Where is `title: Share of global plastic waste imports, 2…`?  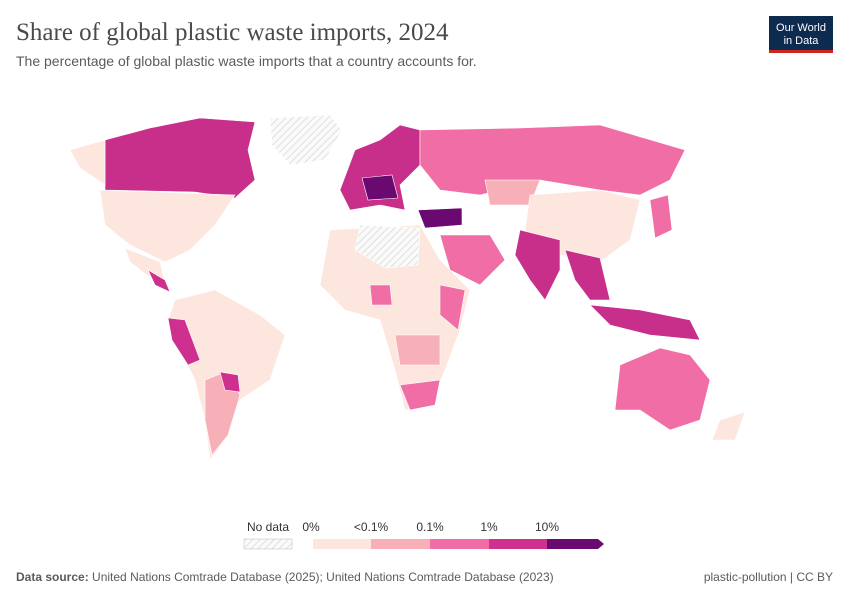 title: Share of global plastic waste imports, 2… is located at coordinates (232, 32).